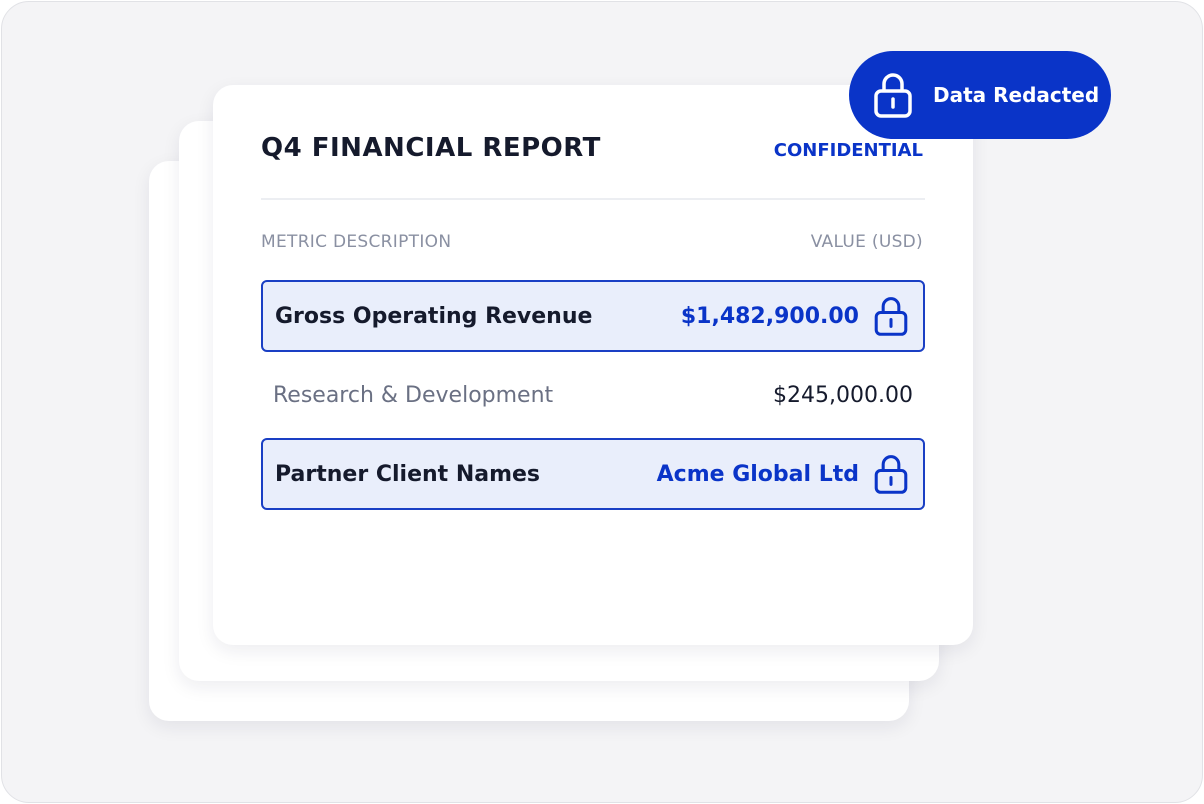 The image size is (1204, 804). I want to click on table-row: Gross Operating Revenue $1,482,900.00, so click(593, 316).